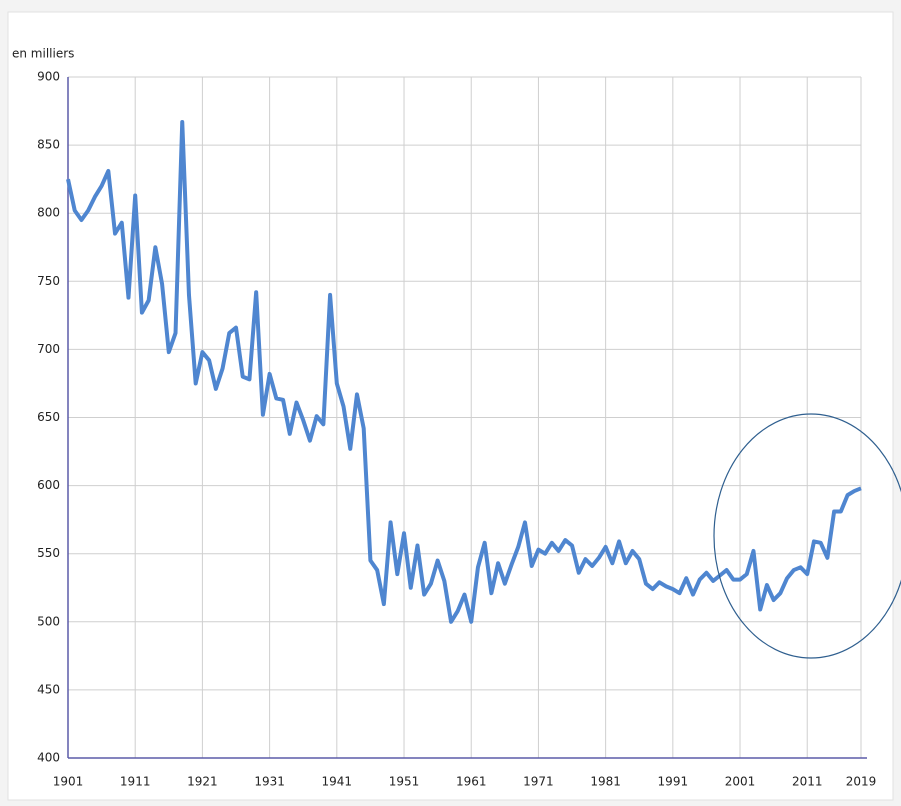 This screenshot has width=901, height=806. Describe the element at coordinates (48, 77) in the screenshot. I see `y-tick-label: 900` at that location.